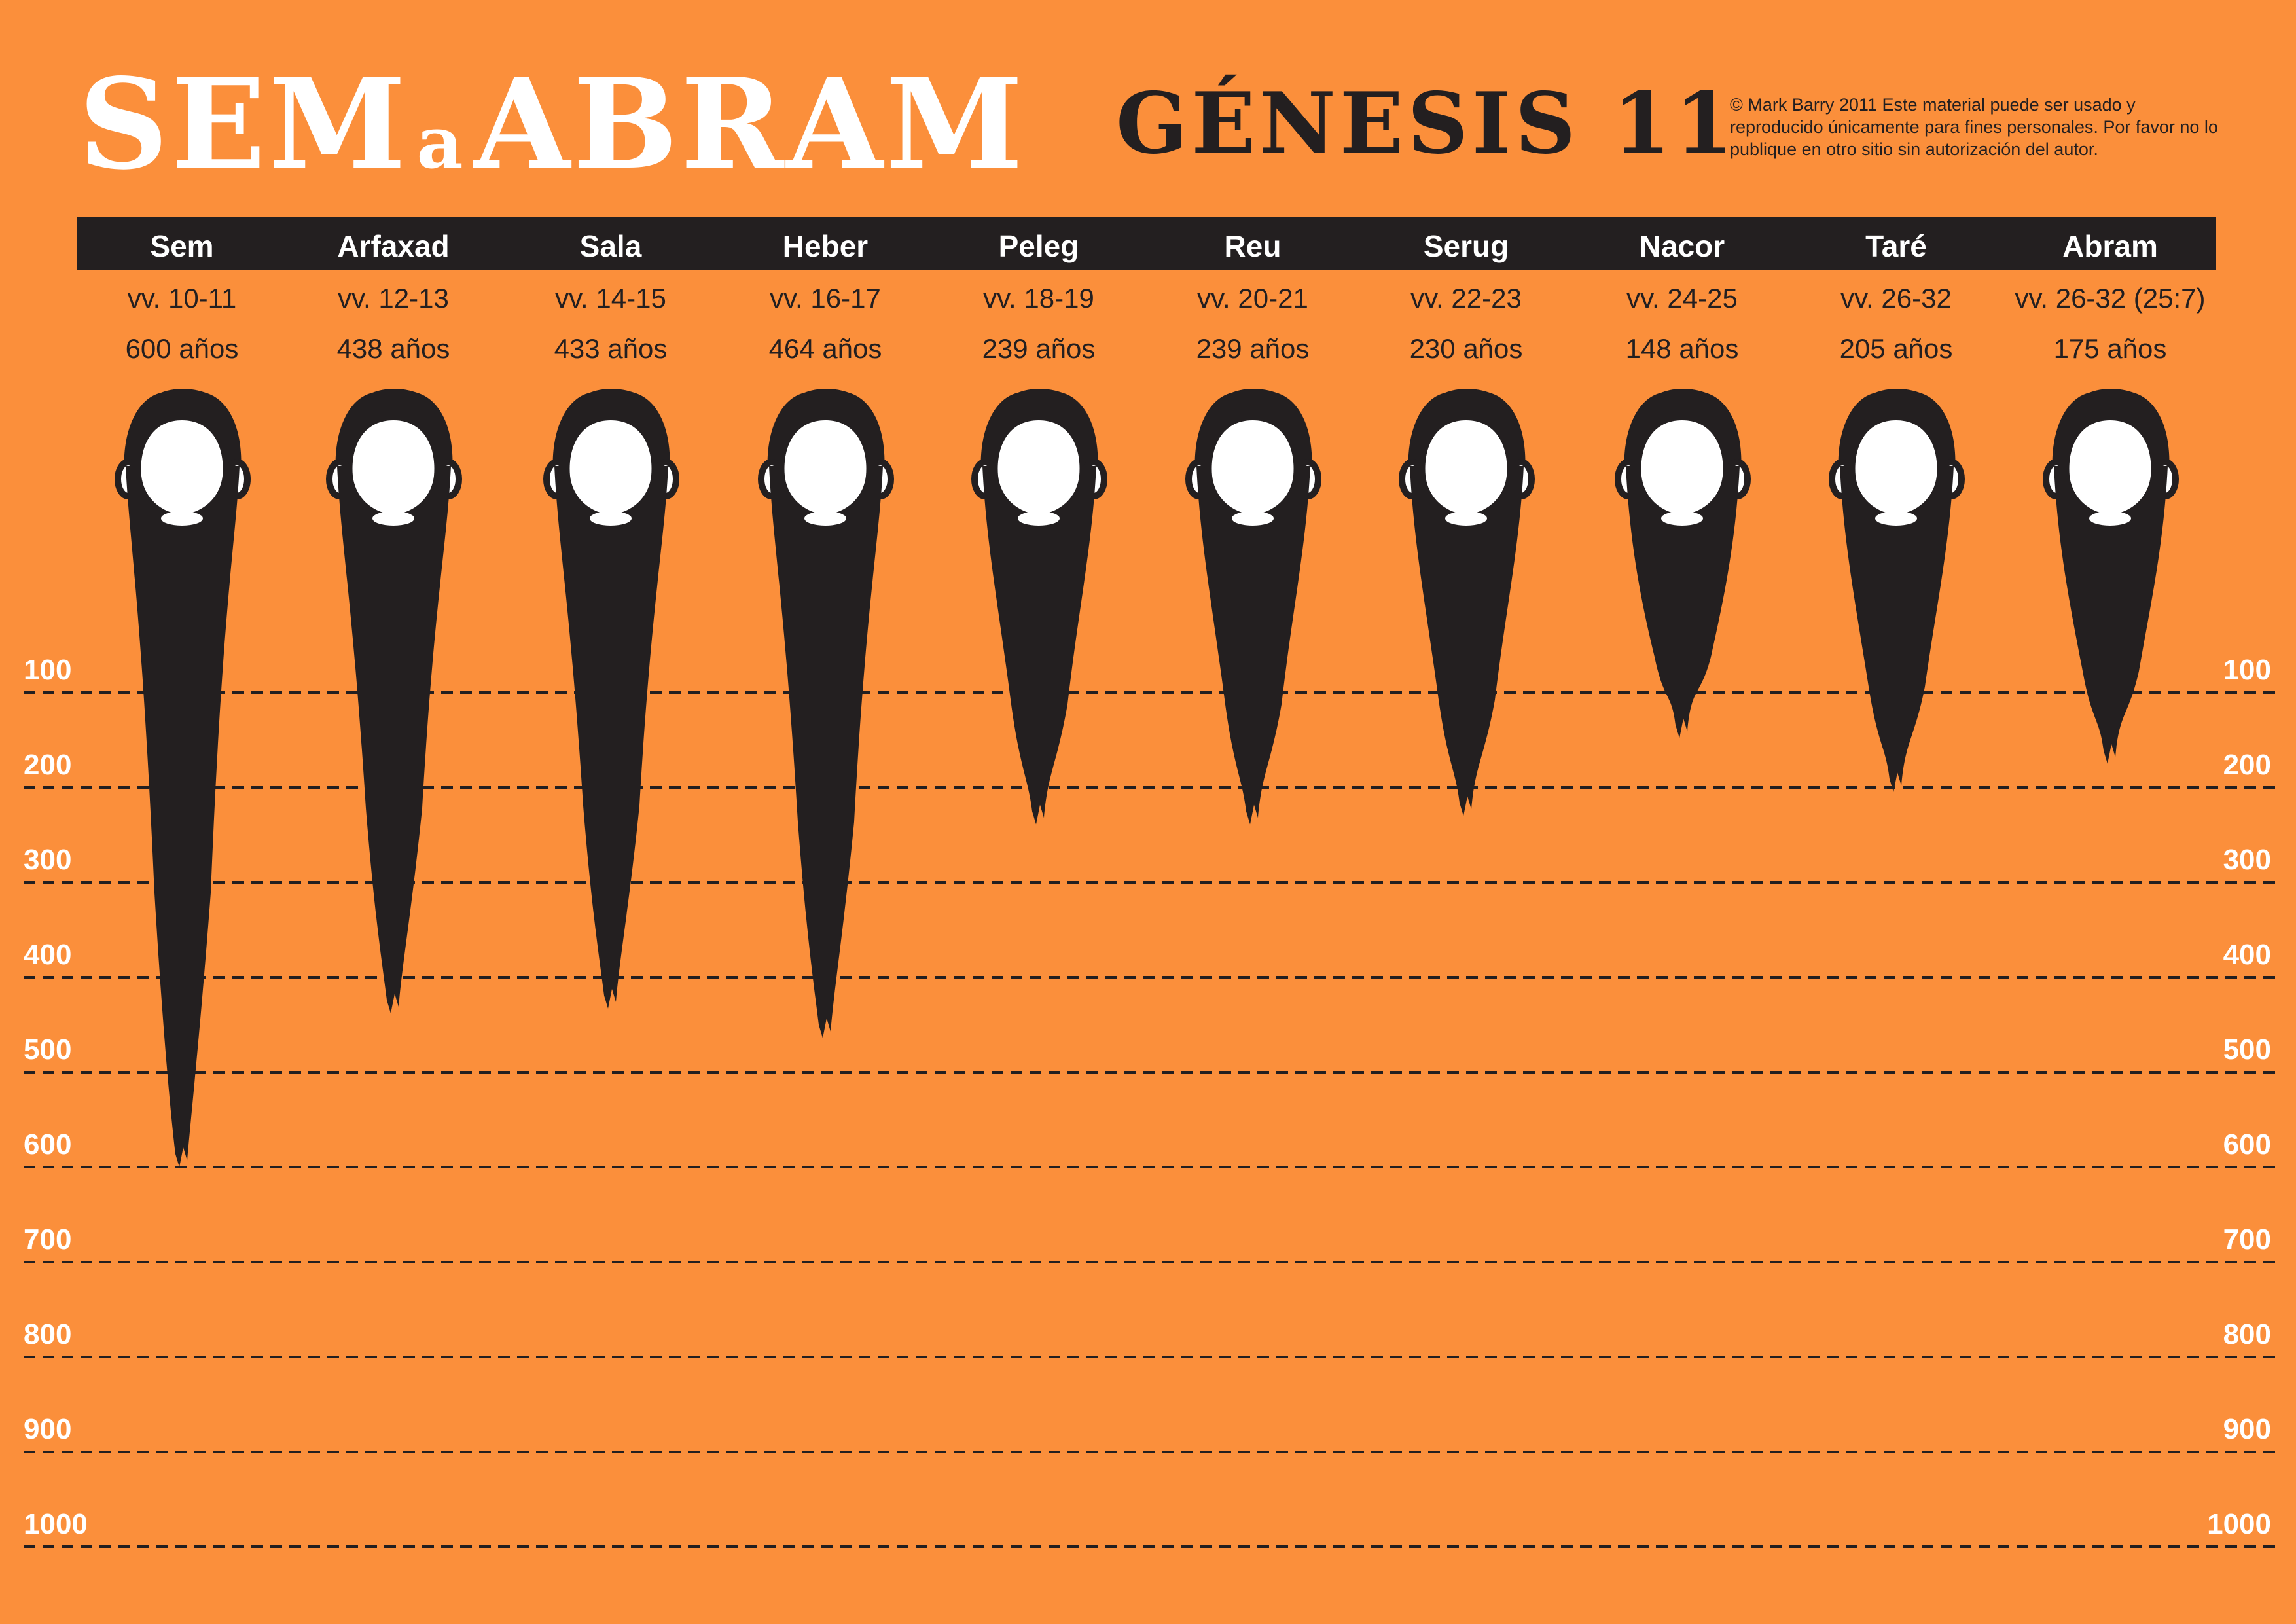 Image resolution: width=2296 pixels, height=1624 pixels. I want to click on y-tick-label-right: 900, so click(2247, 1429).